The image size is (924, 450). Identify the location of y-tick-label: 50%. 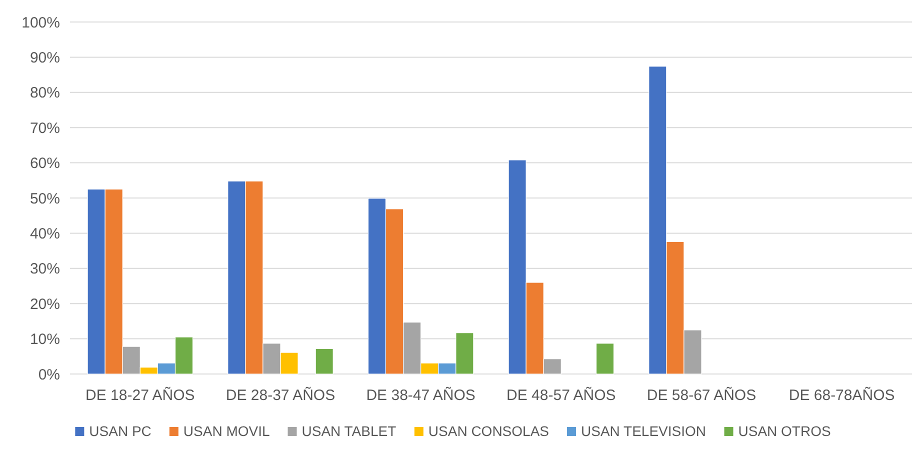
(45, 199).